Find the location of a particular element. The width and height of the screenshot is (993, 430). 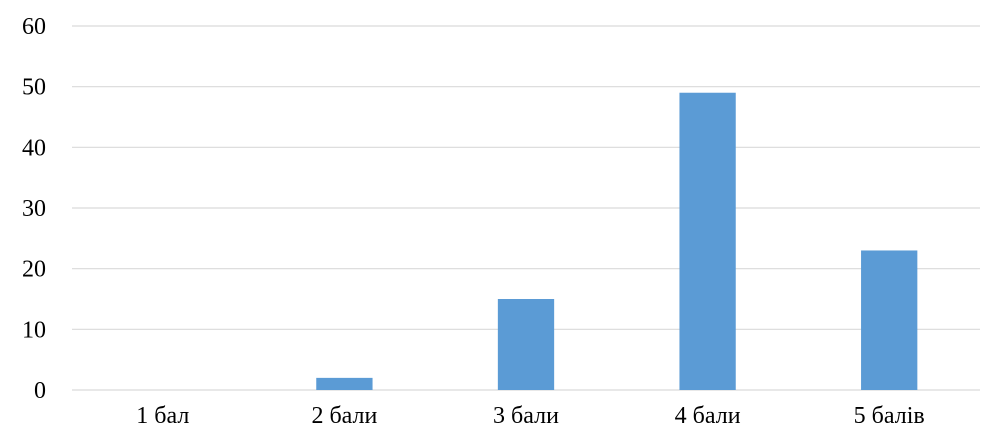

x-tick-label: 3 бали is located at coordinates (526, 416).